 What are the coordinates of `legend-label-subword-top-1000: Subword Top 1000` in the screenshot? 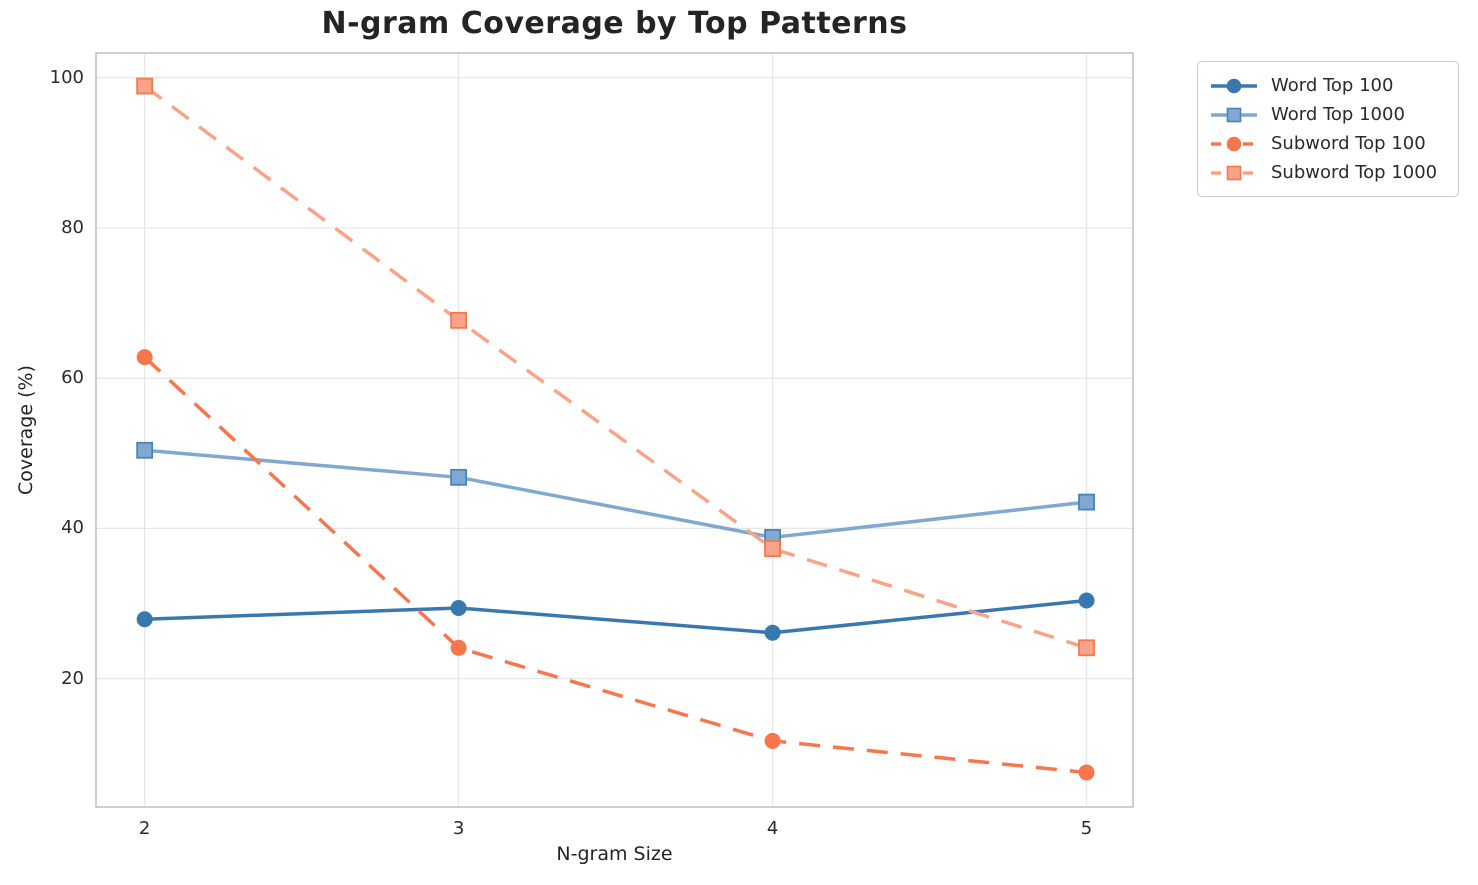 It's located at (1354, 172).